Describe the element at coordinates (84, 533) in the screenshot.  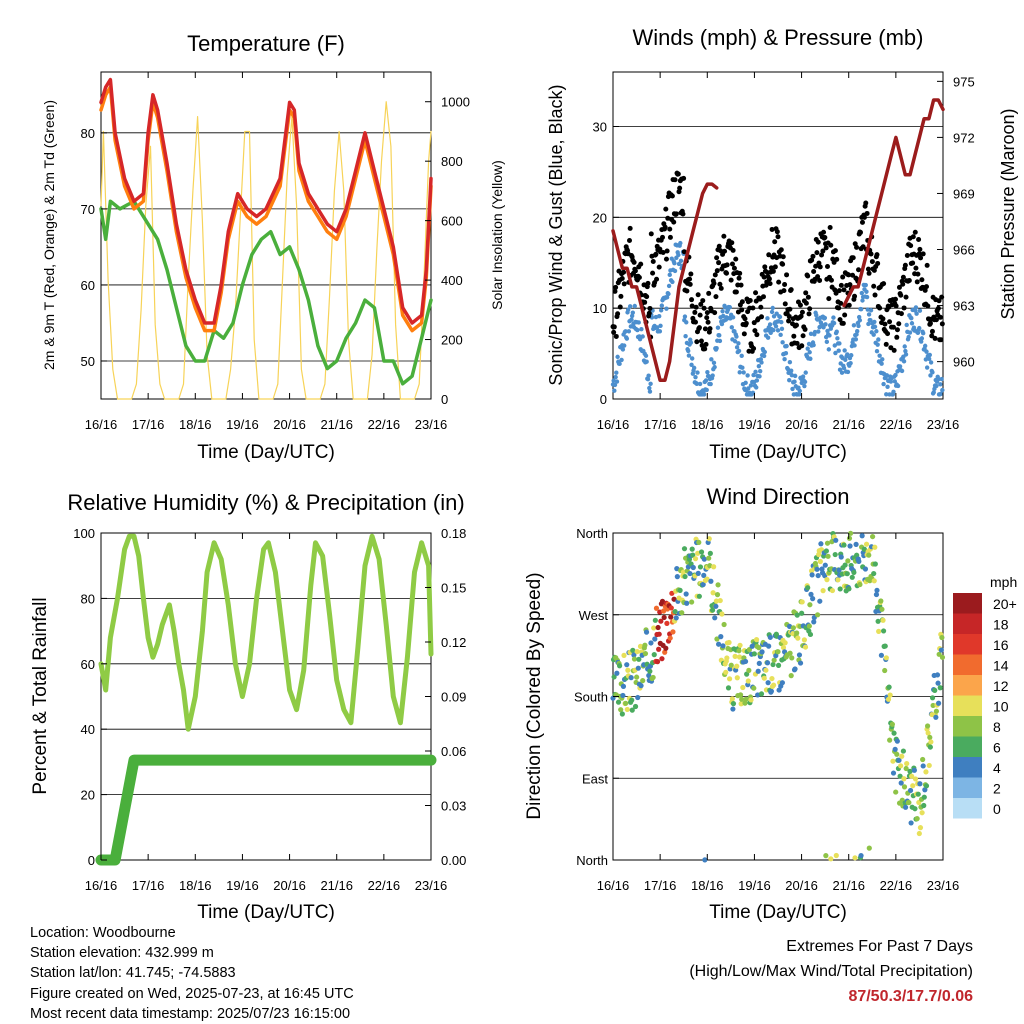
I see `humidity-ytick-label: 100` at that location.